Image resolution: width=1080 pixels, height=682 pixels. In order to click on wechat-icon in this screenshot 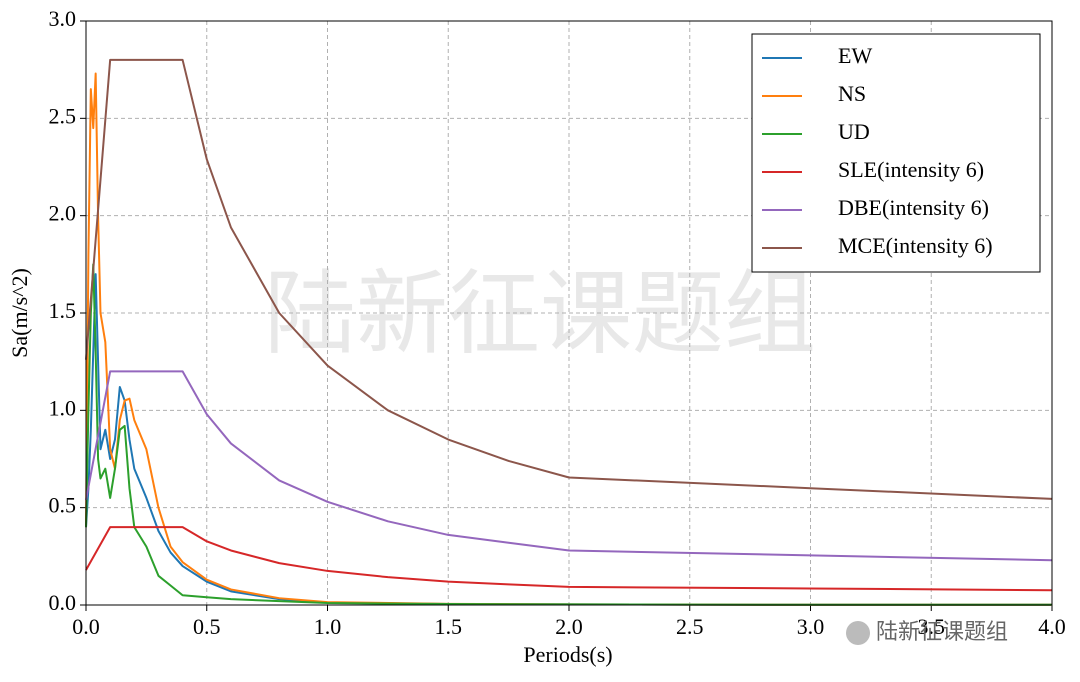, I will do `click(858, 633)`.